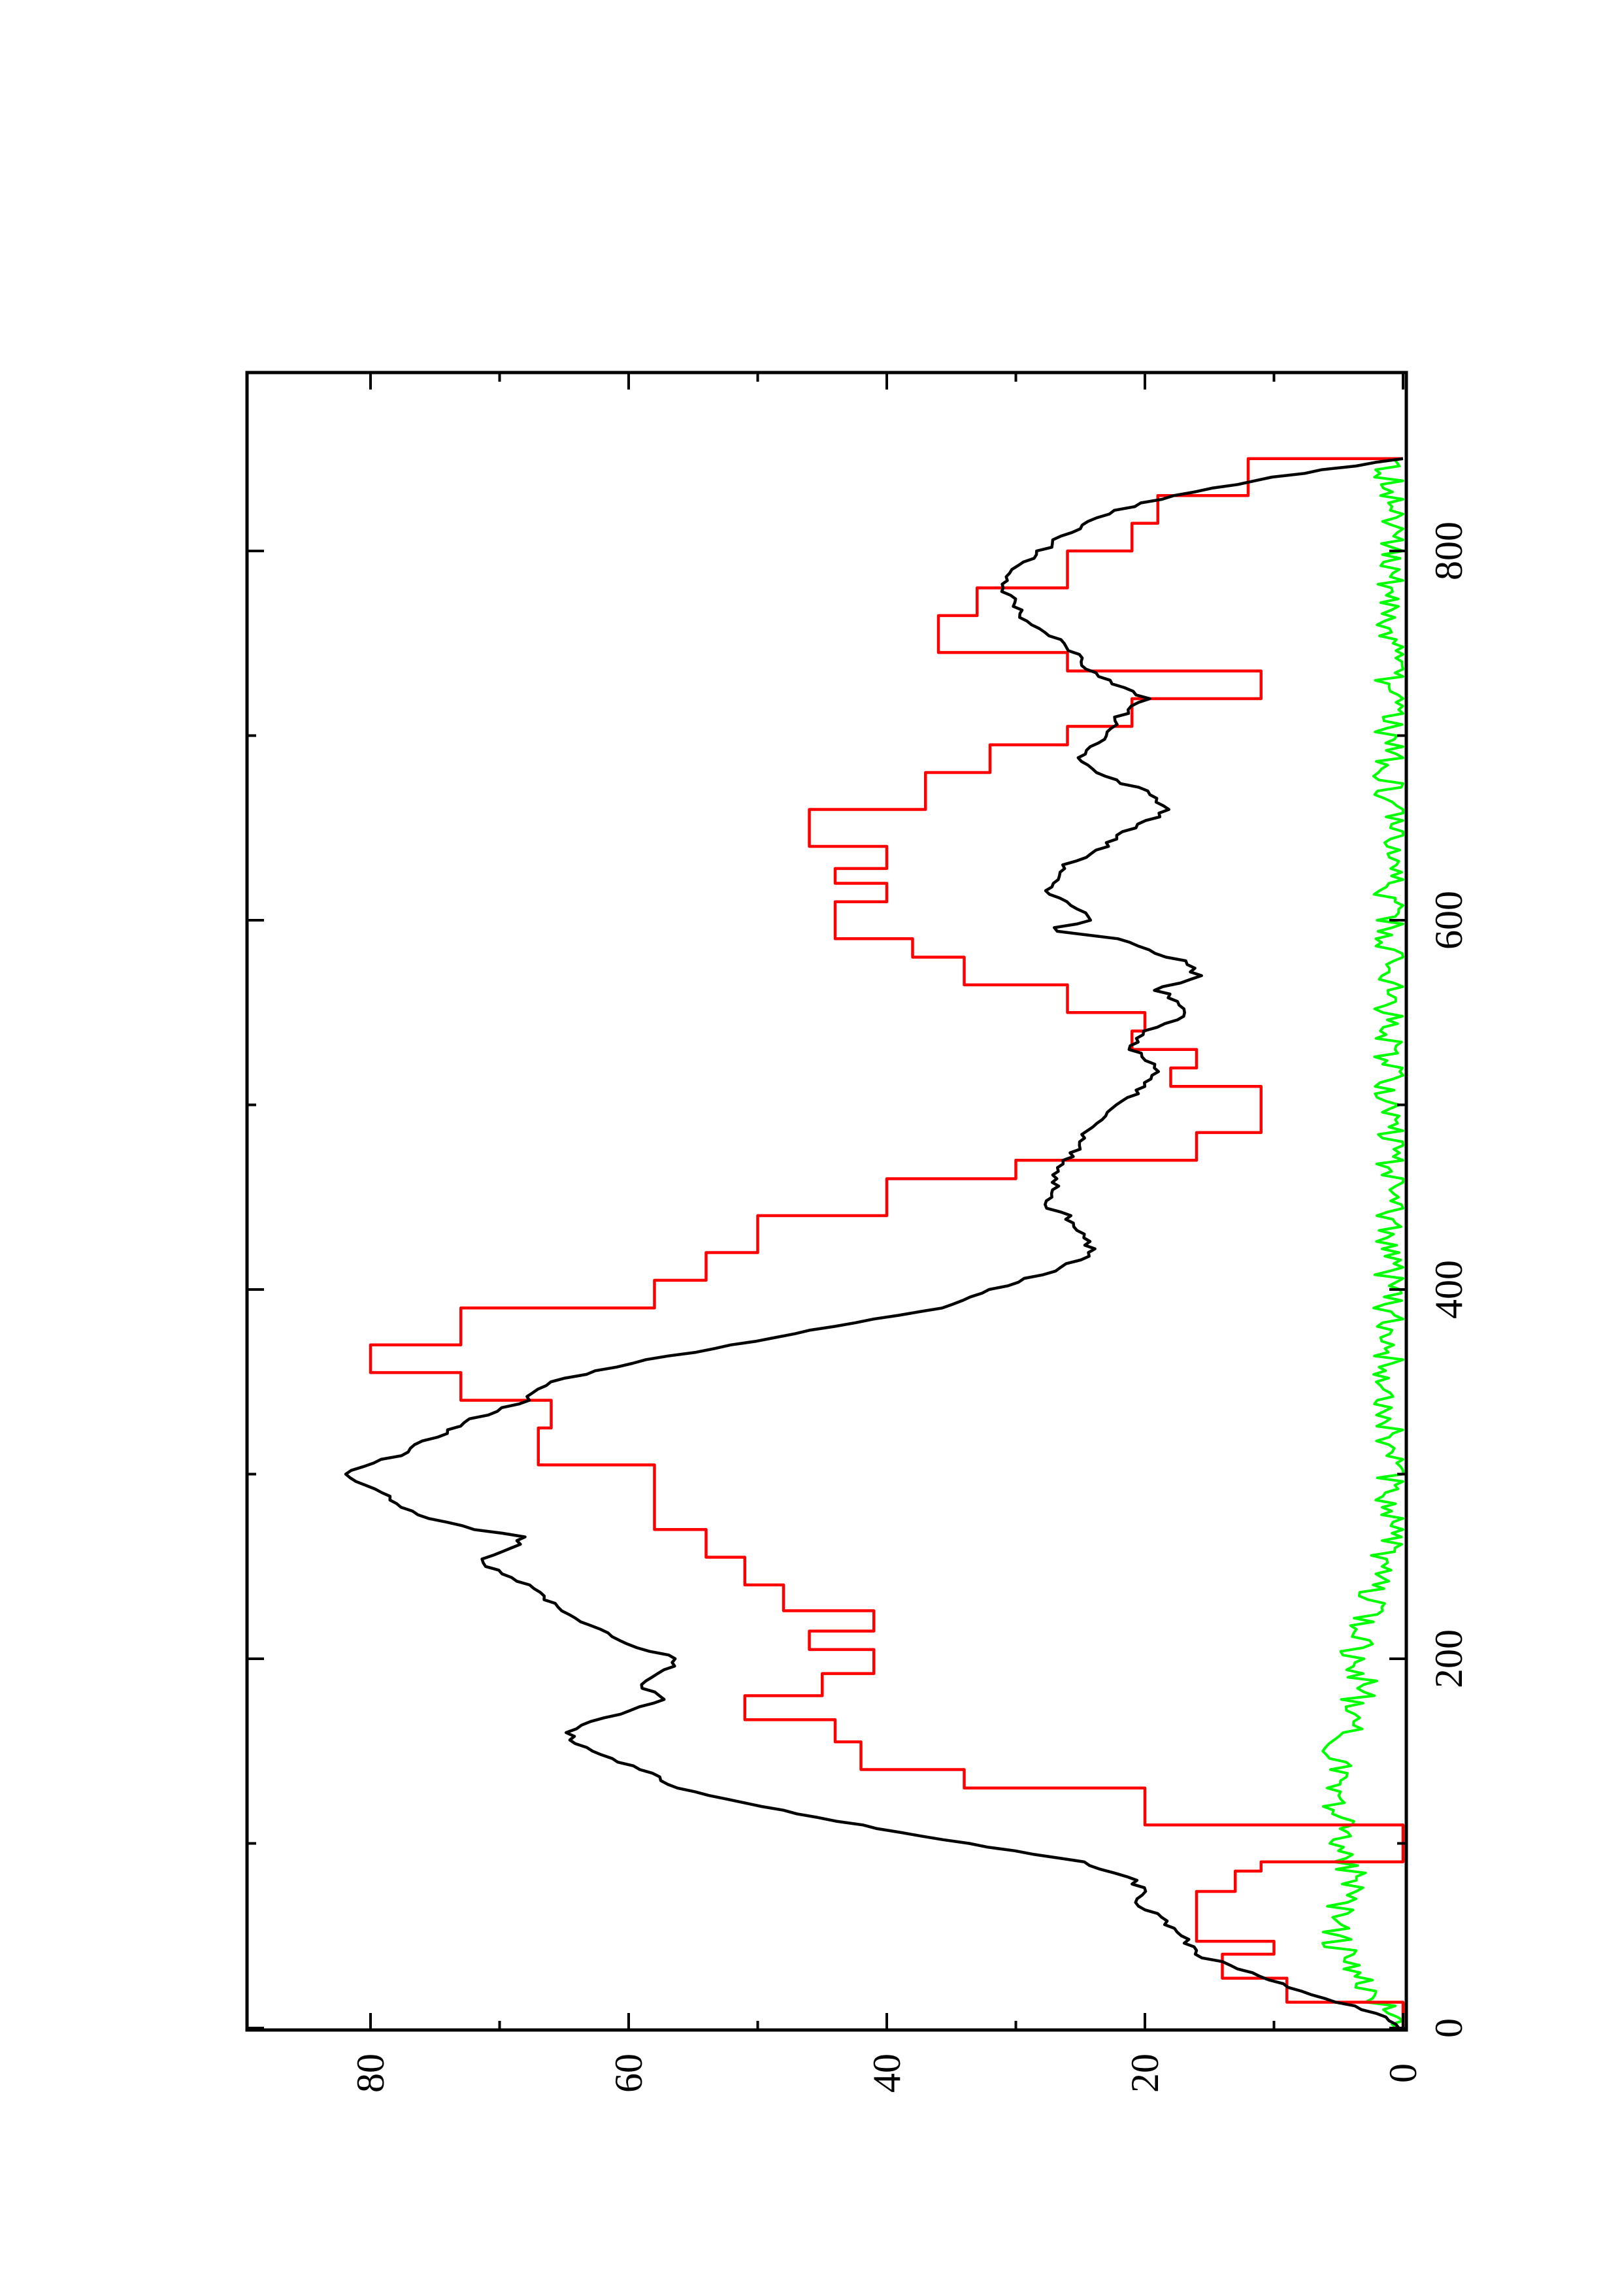  I want to click on x-tick-label: 600, so click(1448, 920).